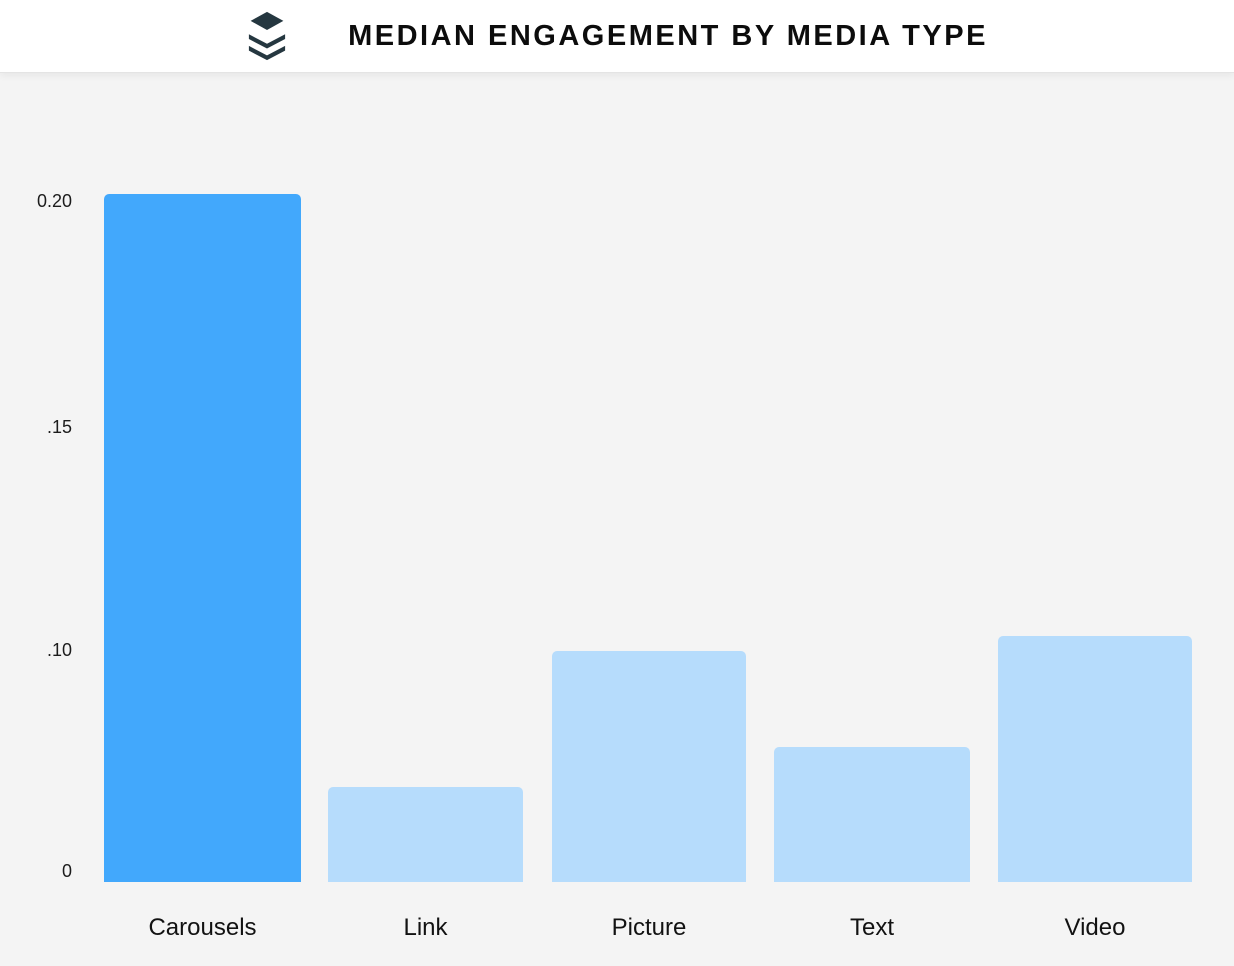  Describe the element at coordinates (267, 36) in the screenshot. I see `buffer-logo-icon` at that location.